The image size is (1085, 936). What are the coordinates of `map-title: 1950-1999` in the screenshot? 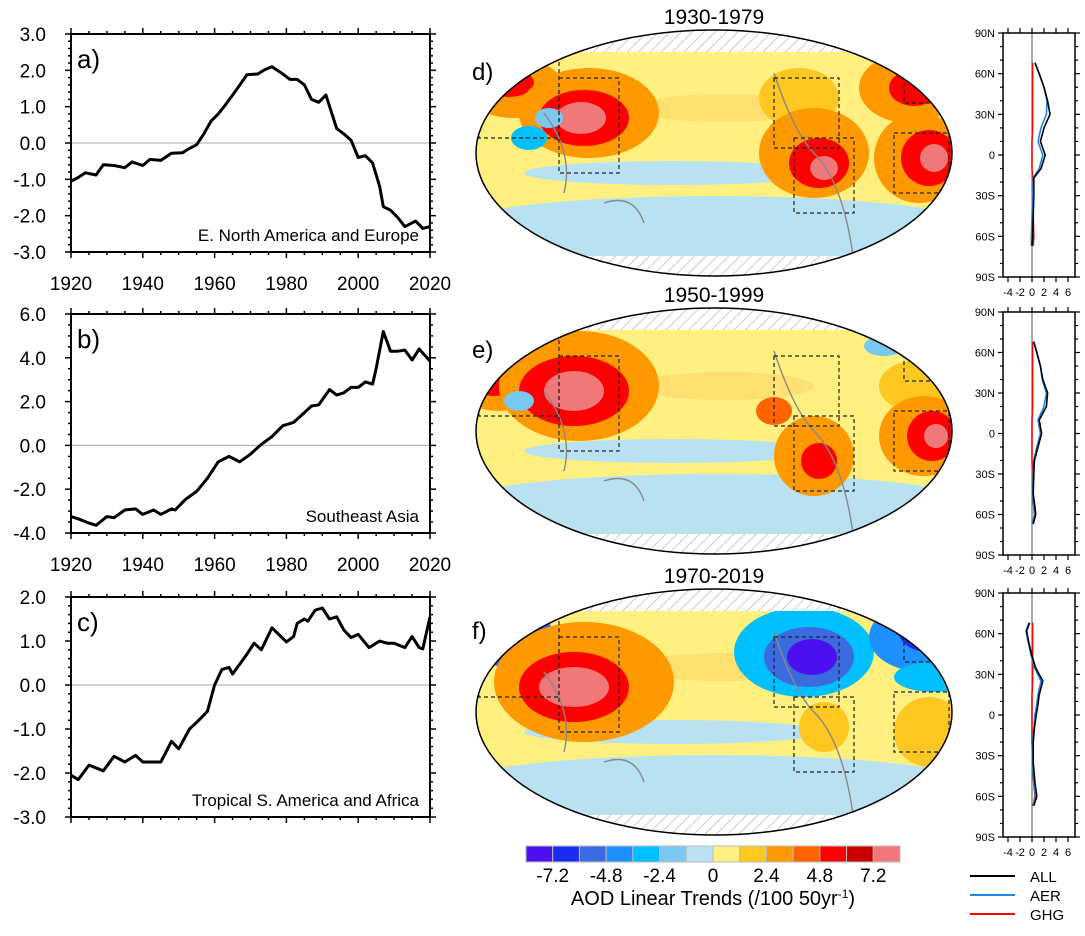 It's located at (714, 295).